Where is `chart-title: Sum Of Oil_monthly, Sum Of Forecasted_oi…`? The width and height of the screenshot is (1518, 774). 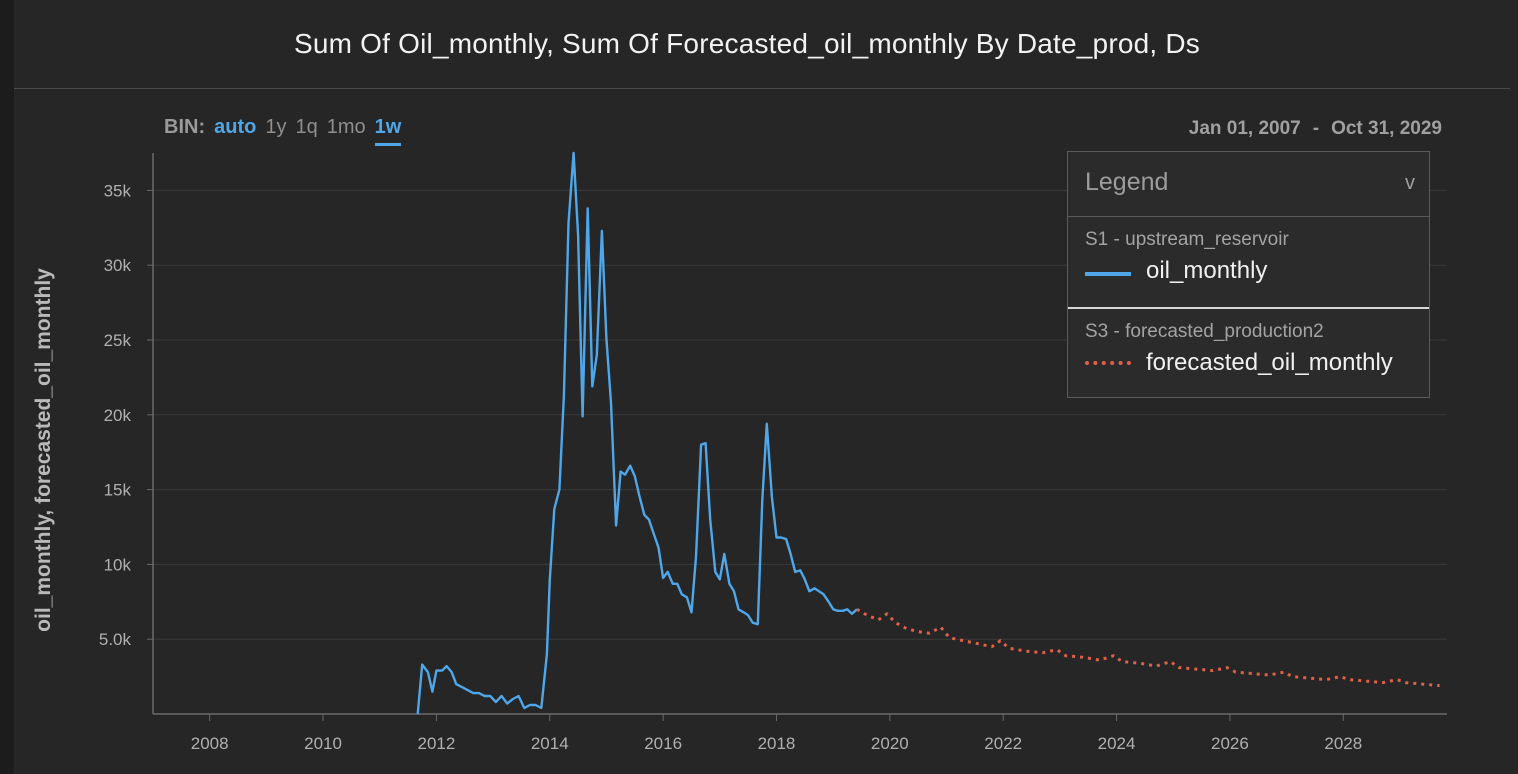 chart-title: Sum Of Oil_monthly, Sum Of Forecasted_oi… is located at coordinates (747, 43).